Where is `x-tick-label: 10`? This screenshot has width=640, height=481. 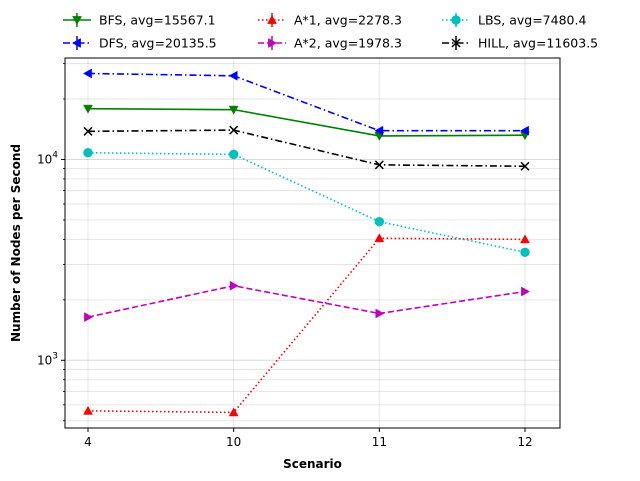 x-tick-label: 10 is located at coordinates (233, 442).